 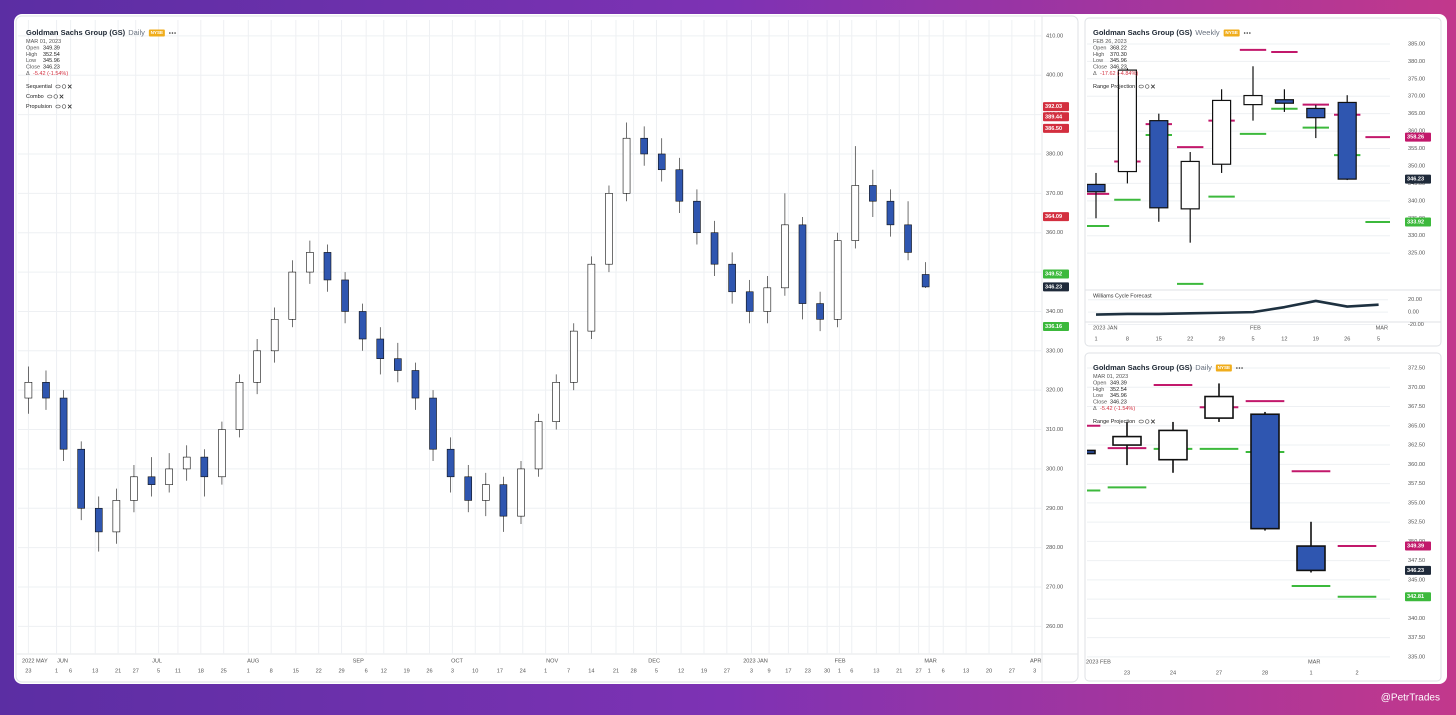 I want to click on x-tick-label: 12, so click(x=384, y=671).